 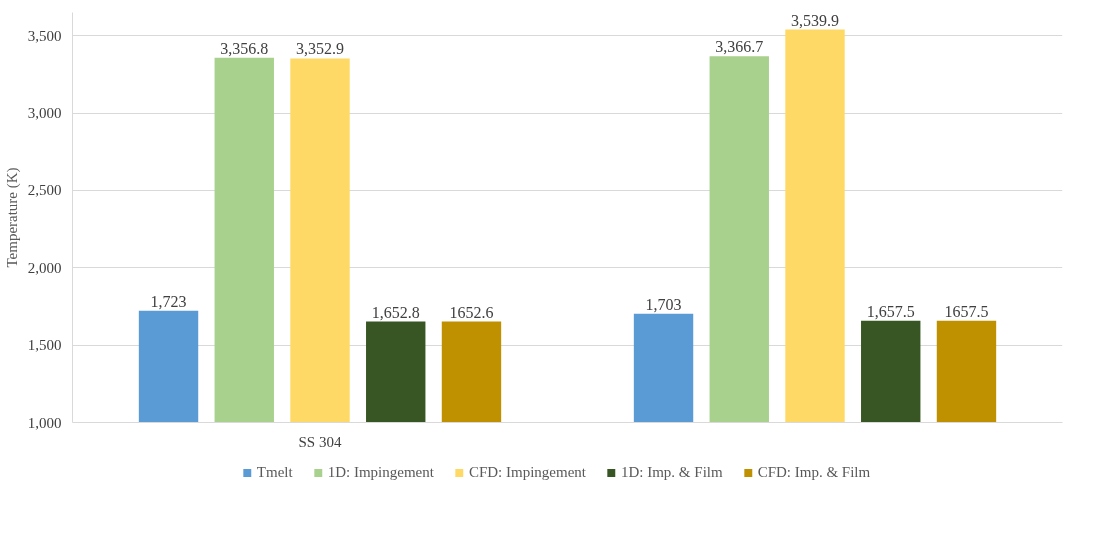 I want to click on data-label: 1652.6, so click(x=471, y=312).